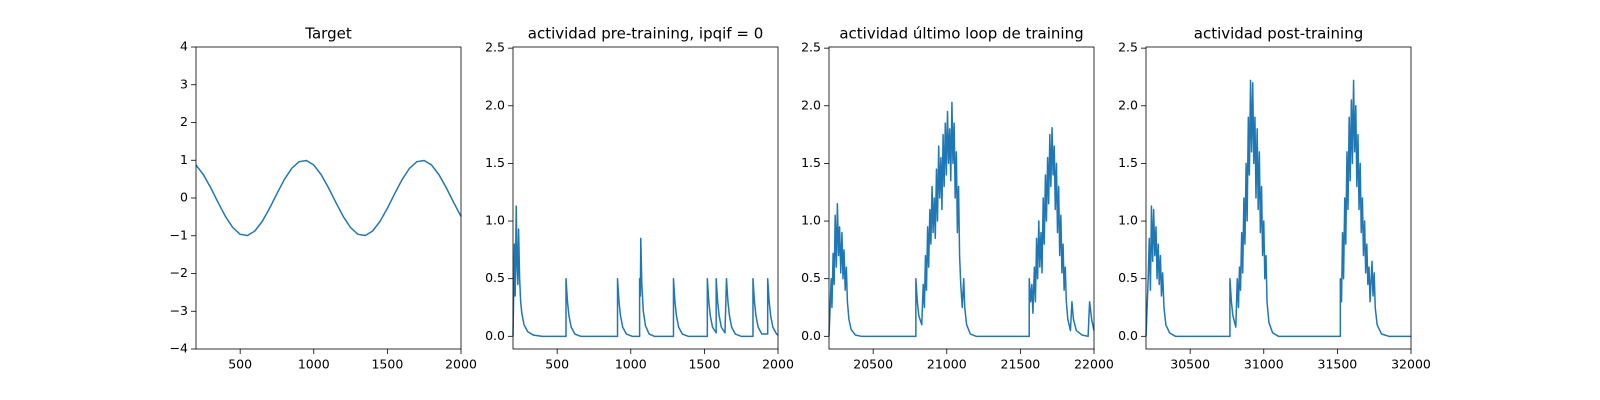 This screenshot has width=1600, height=400. What do you see at coordinates (1278, 34) in the screenshot?
I see `chart-title: actividad post-training` at bounding box center [1278, 34].